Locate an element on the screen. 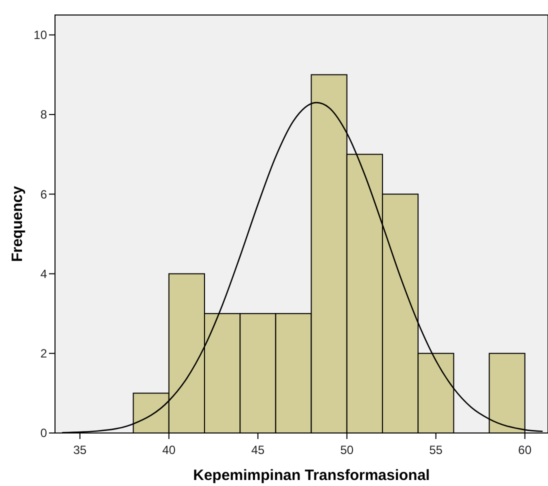 Image resolution: width=548 pixels, height=486 pixels. y-tick-label: 6 is located at coordinates (44, 194).